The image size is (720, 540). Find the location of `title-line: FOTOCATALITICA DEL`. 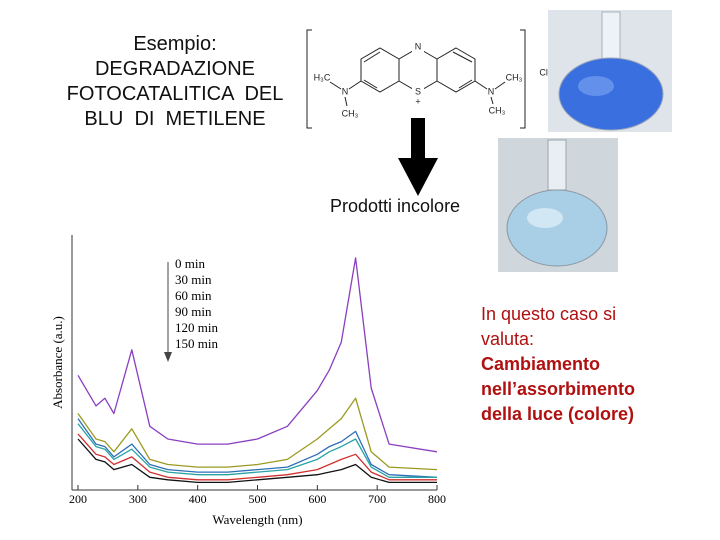

title-line: FOTOCATALITICA DEL is located at coordinates (175, 94).